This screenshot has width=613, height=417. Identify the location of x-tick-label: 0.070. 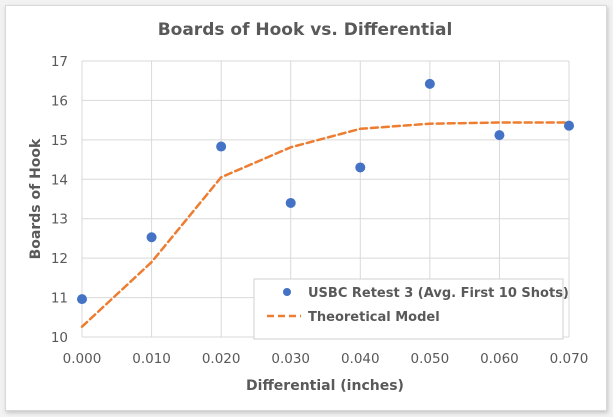
(569, 359).